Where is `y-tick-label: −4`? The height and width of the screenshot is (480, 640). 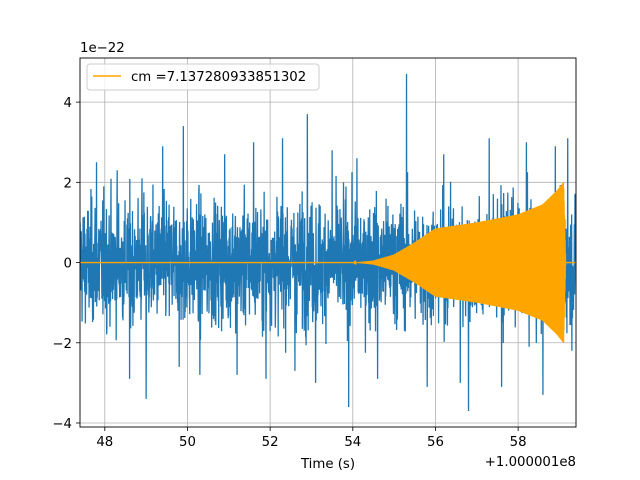
y-tick-label: −4 is located at coordinates (62, 424).